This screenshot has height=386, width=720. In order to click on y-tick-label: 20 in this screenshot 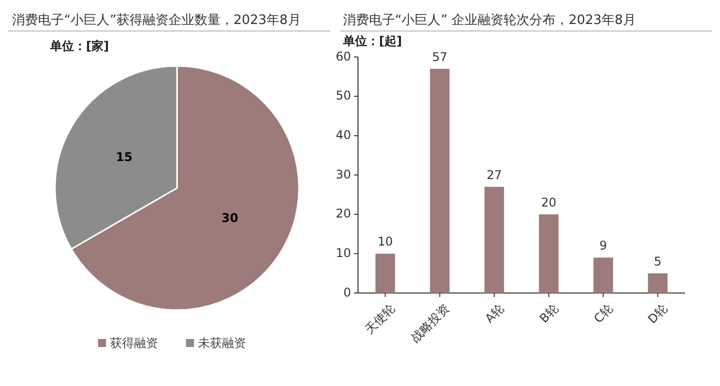, I will do `click(343, 213)`.